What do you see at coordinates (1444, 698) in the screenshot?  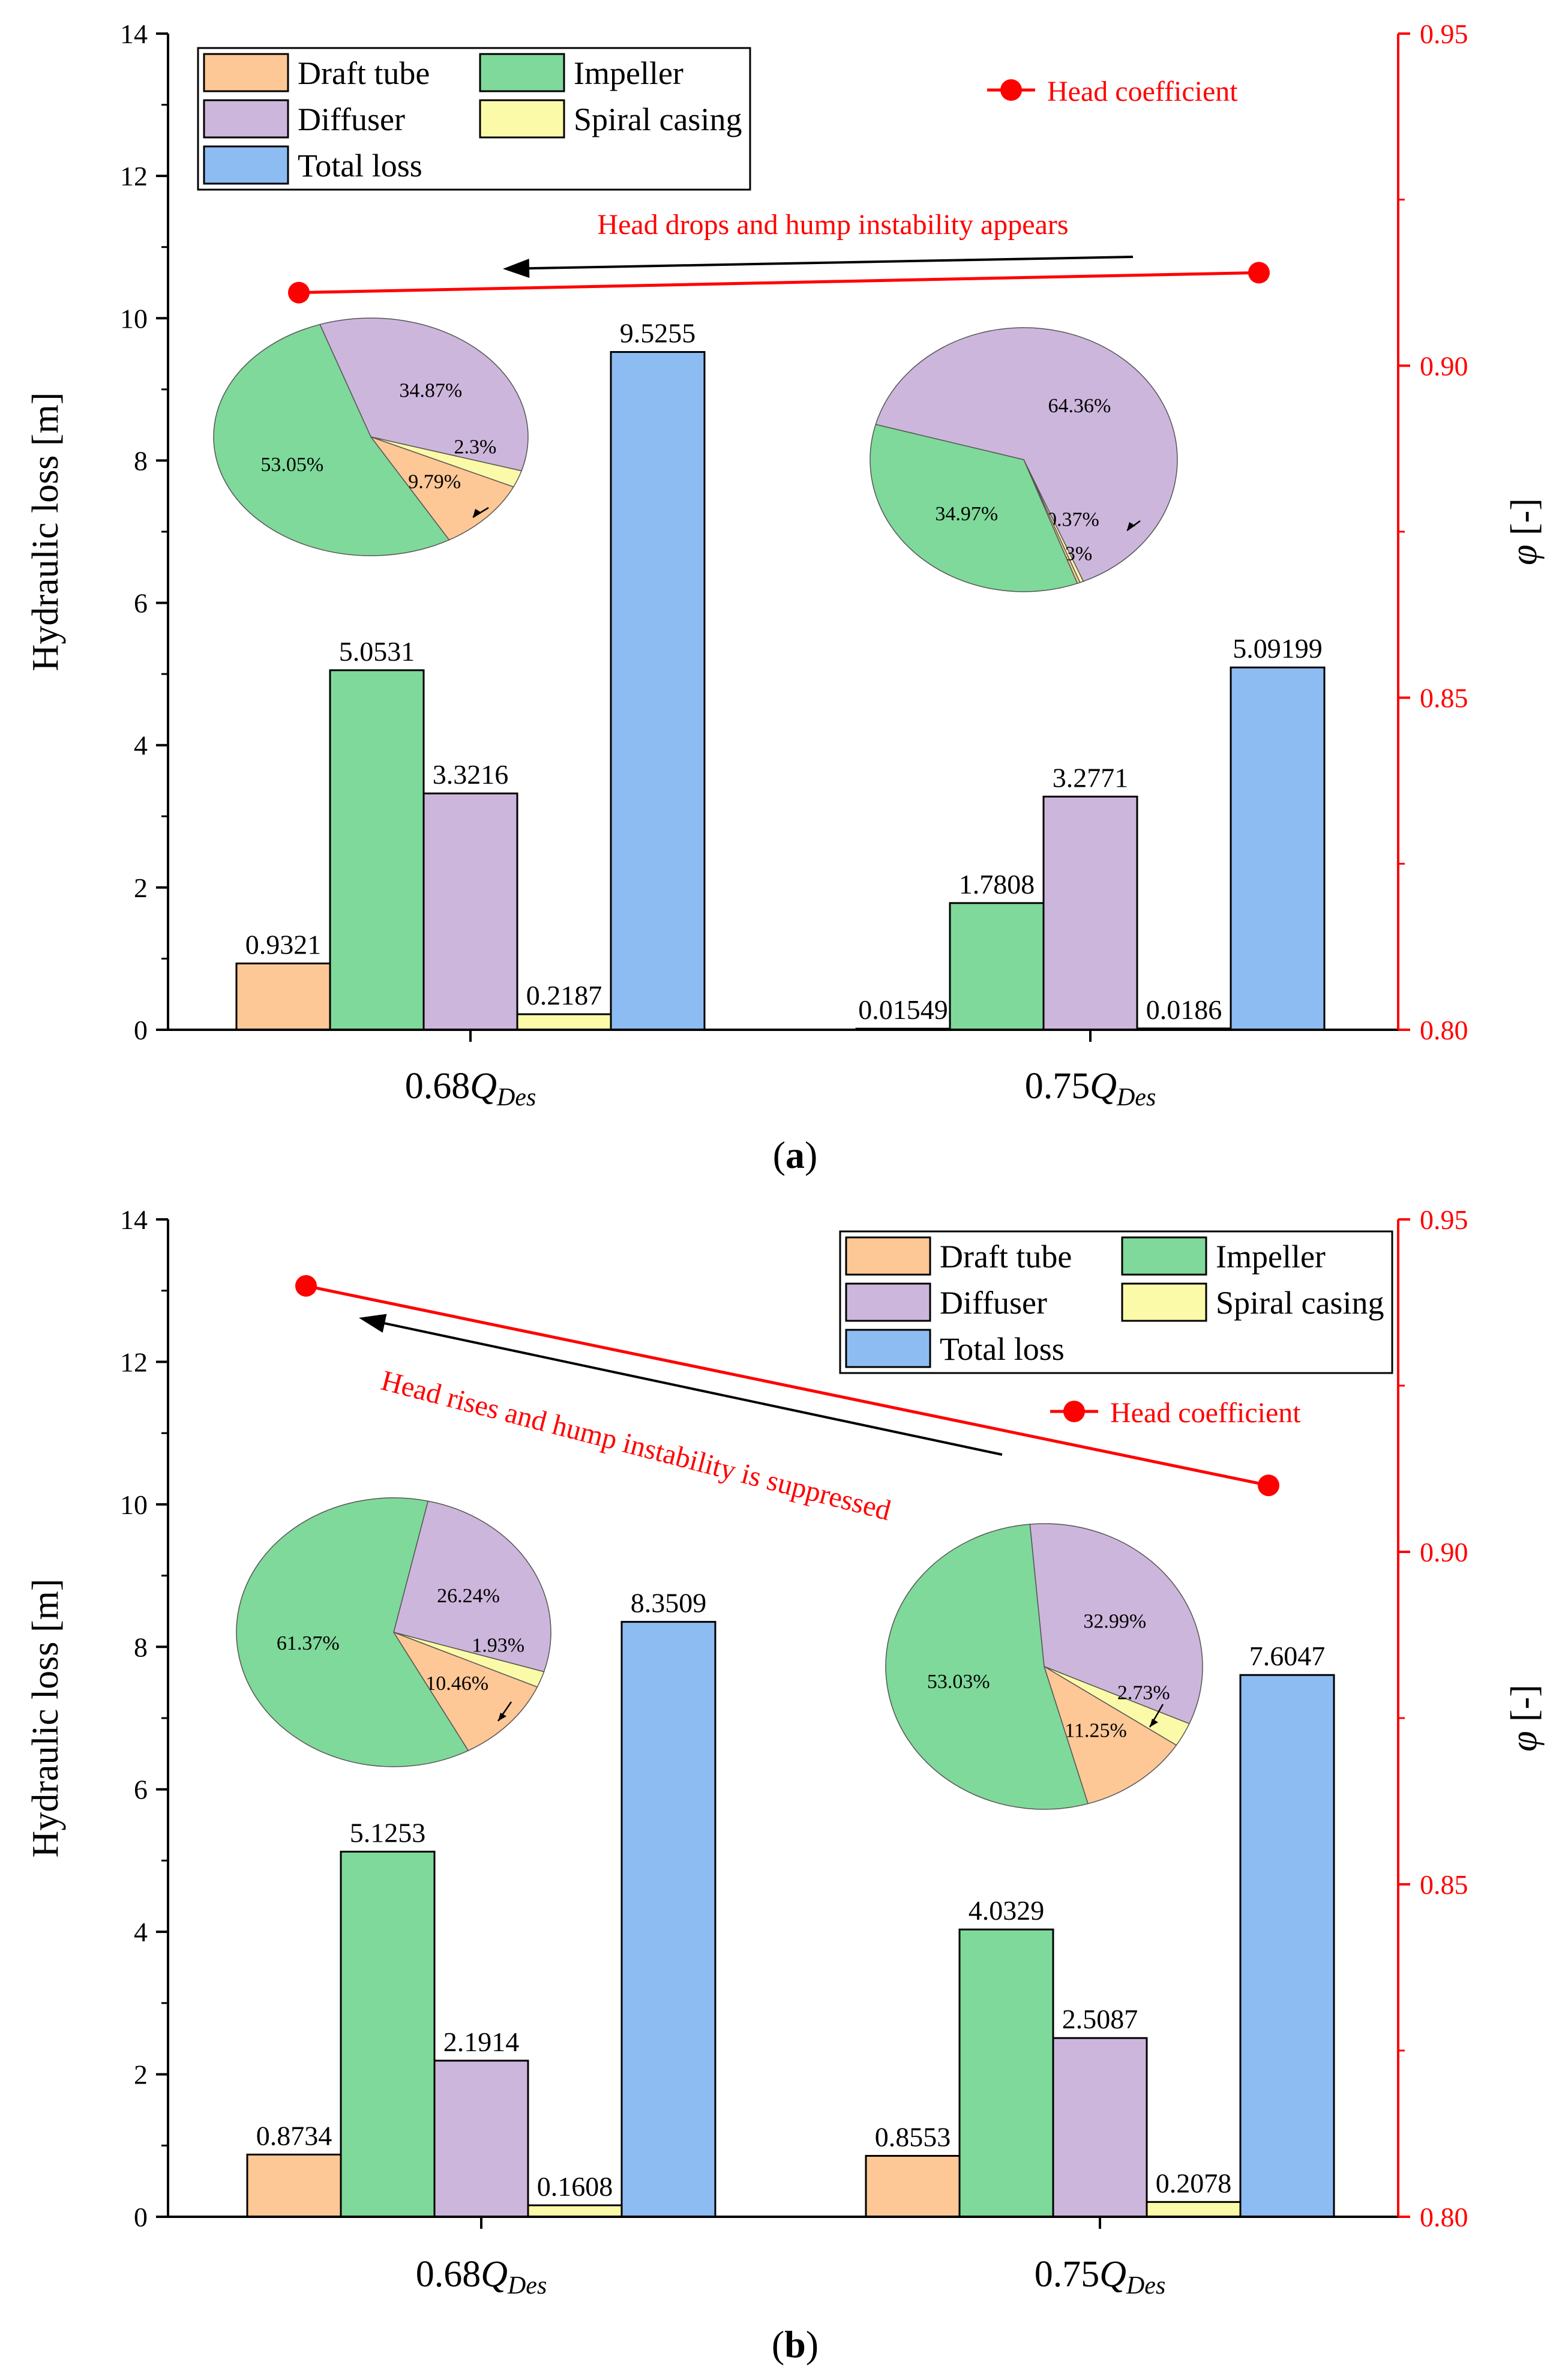 I see `y2-tick-label: 0.85` at bounding box center [1444, 698].